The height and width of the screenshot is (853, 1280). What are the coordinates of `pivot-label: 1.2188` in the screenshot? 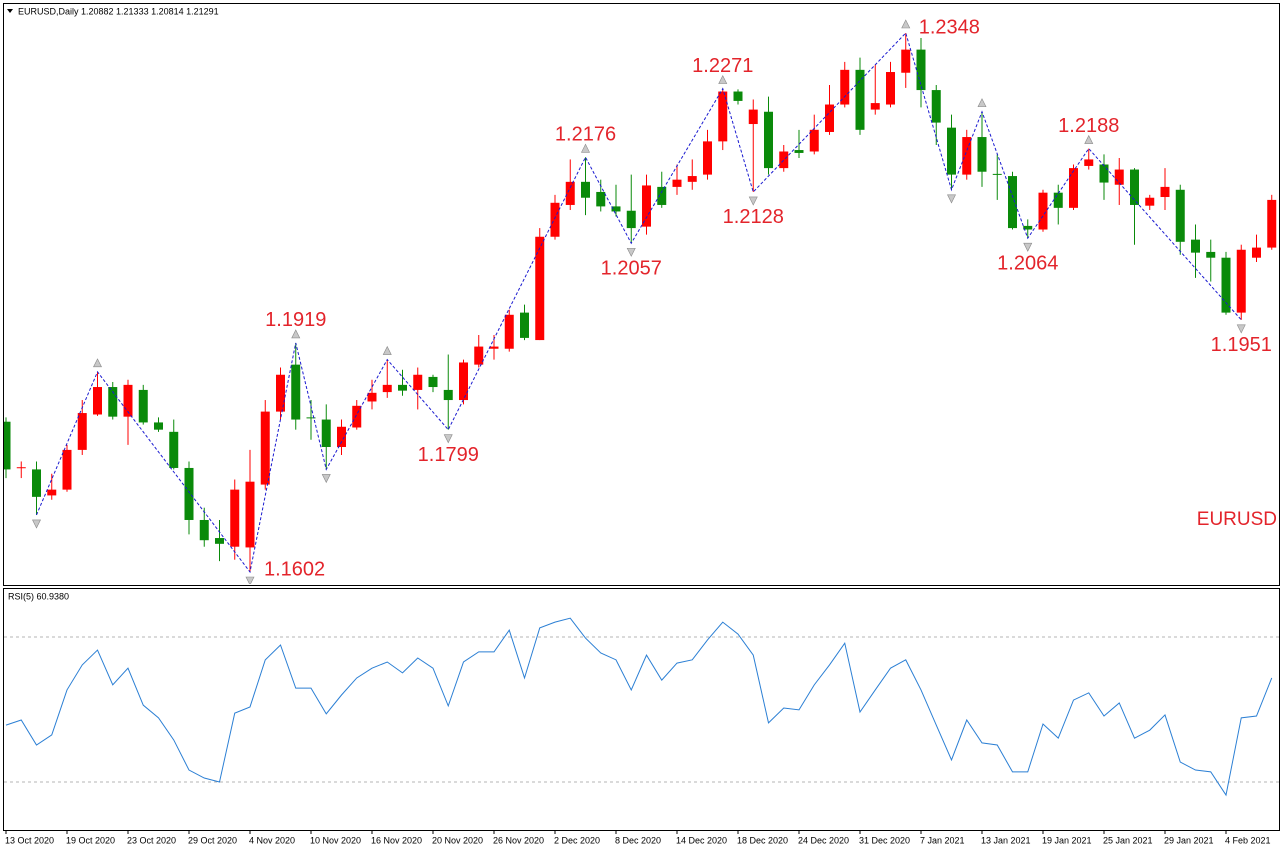 It's located at (1088, 126).